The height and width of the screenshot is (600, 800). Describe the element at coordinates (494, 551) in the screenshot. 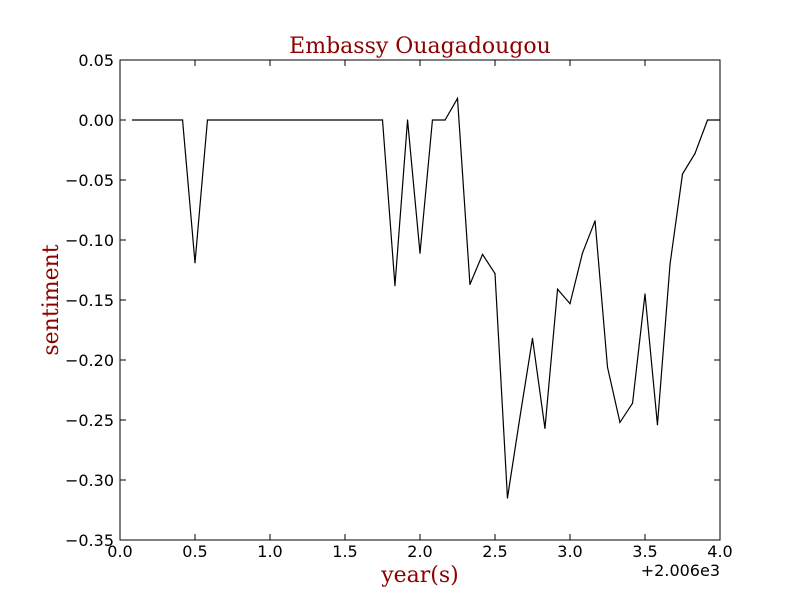

I see `x-tick-label: 2.5` at that location.